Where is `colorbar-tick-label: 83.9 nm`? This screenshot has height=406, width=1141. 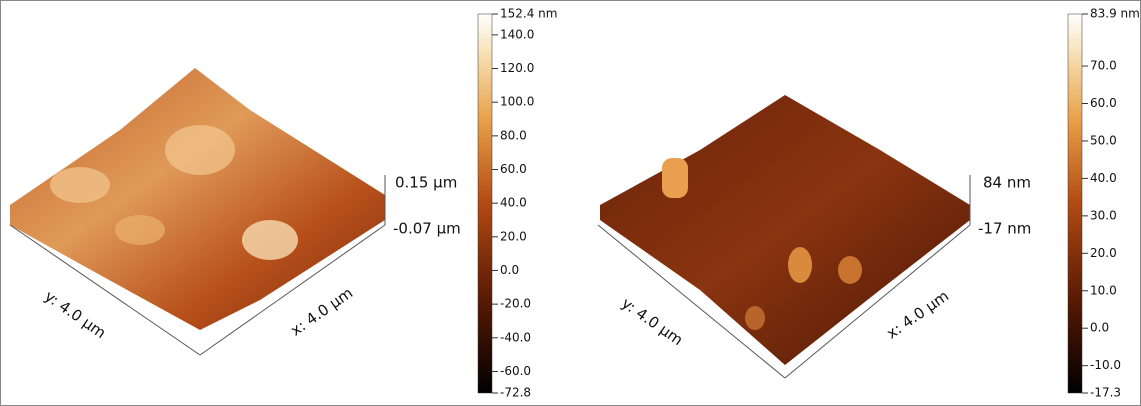 colorbar-tick-label: 83.9 nm is located at coordinates (1115, 14).